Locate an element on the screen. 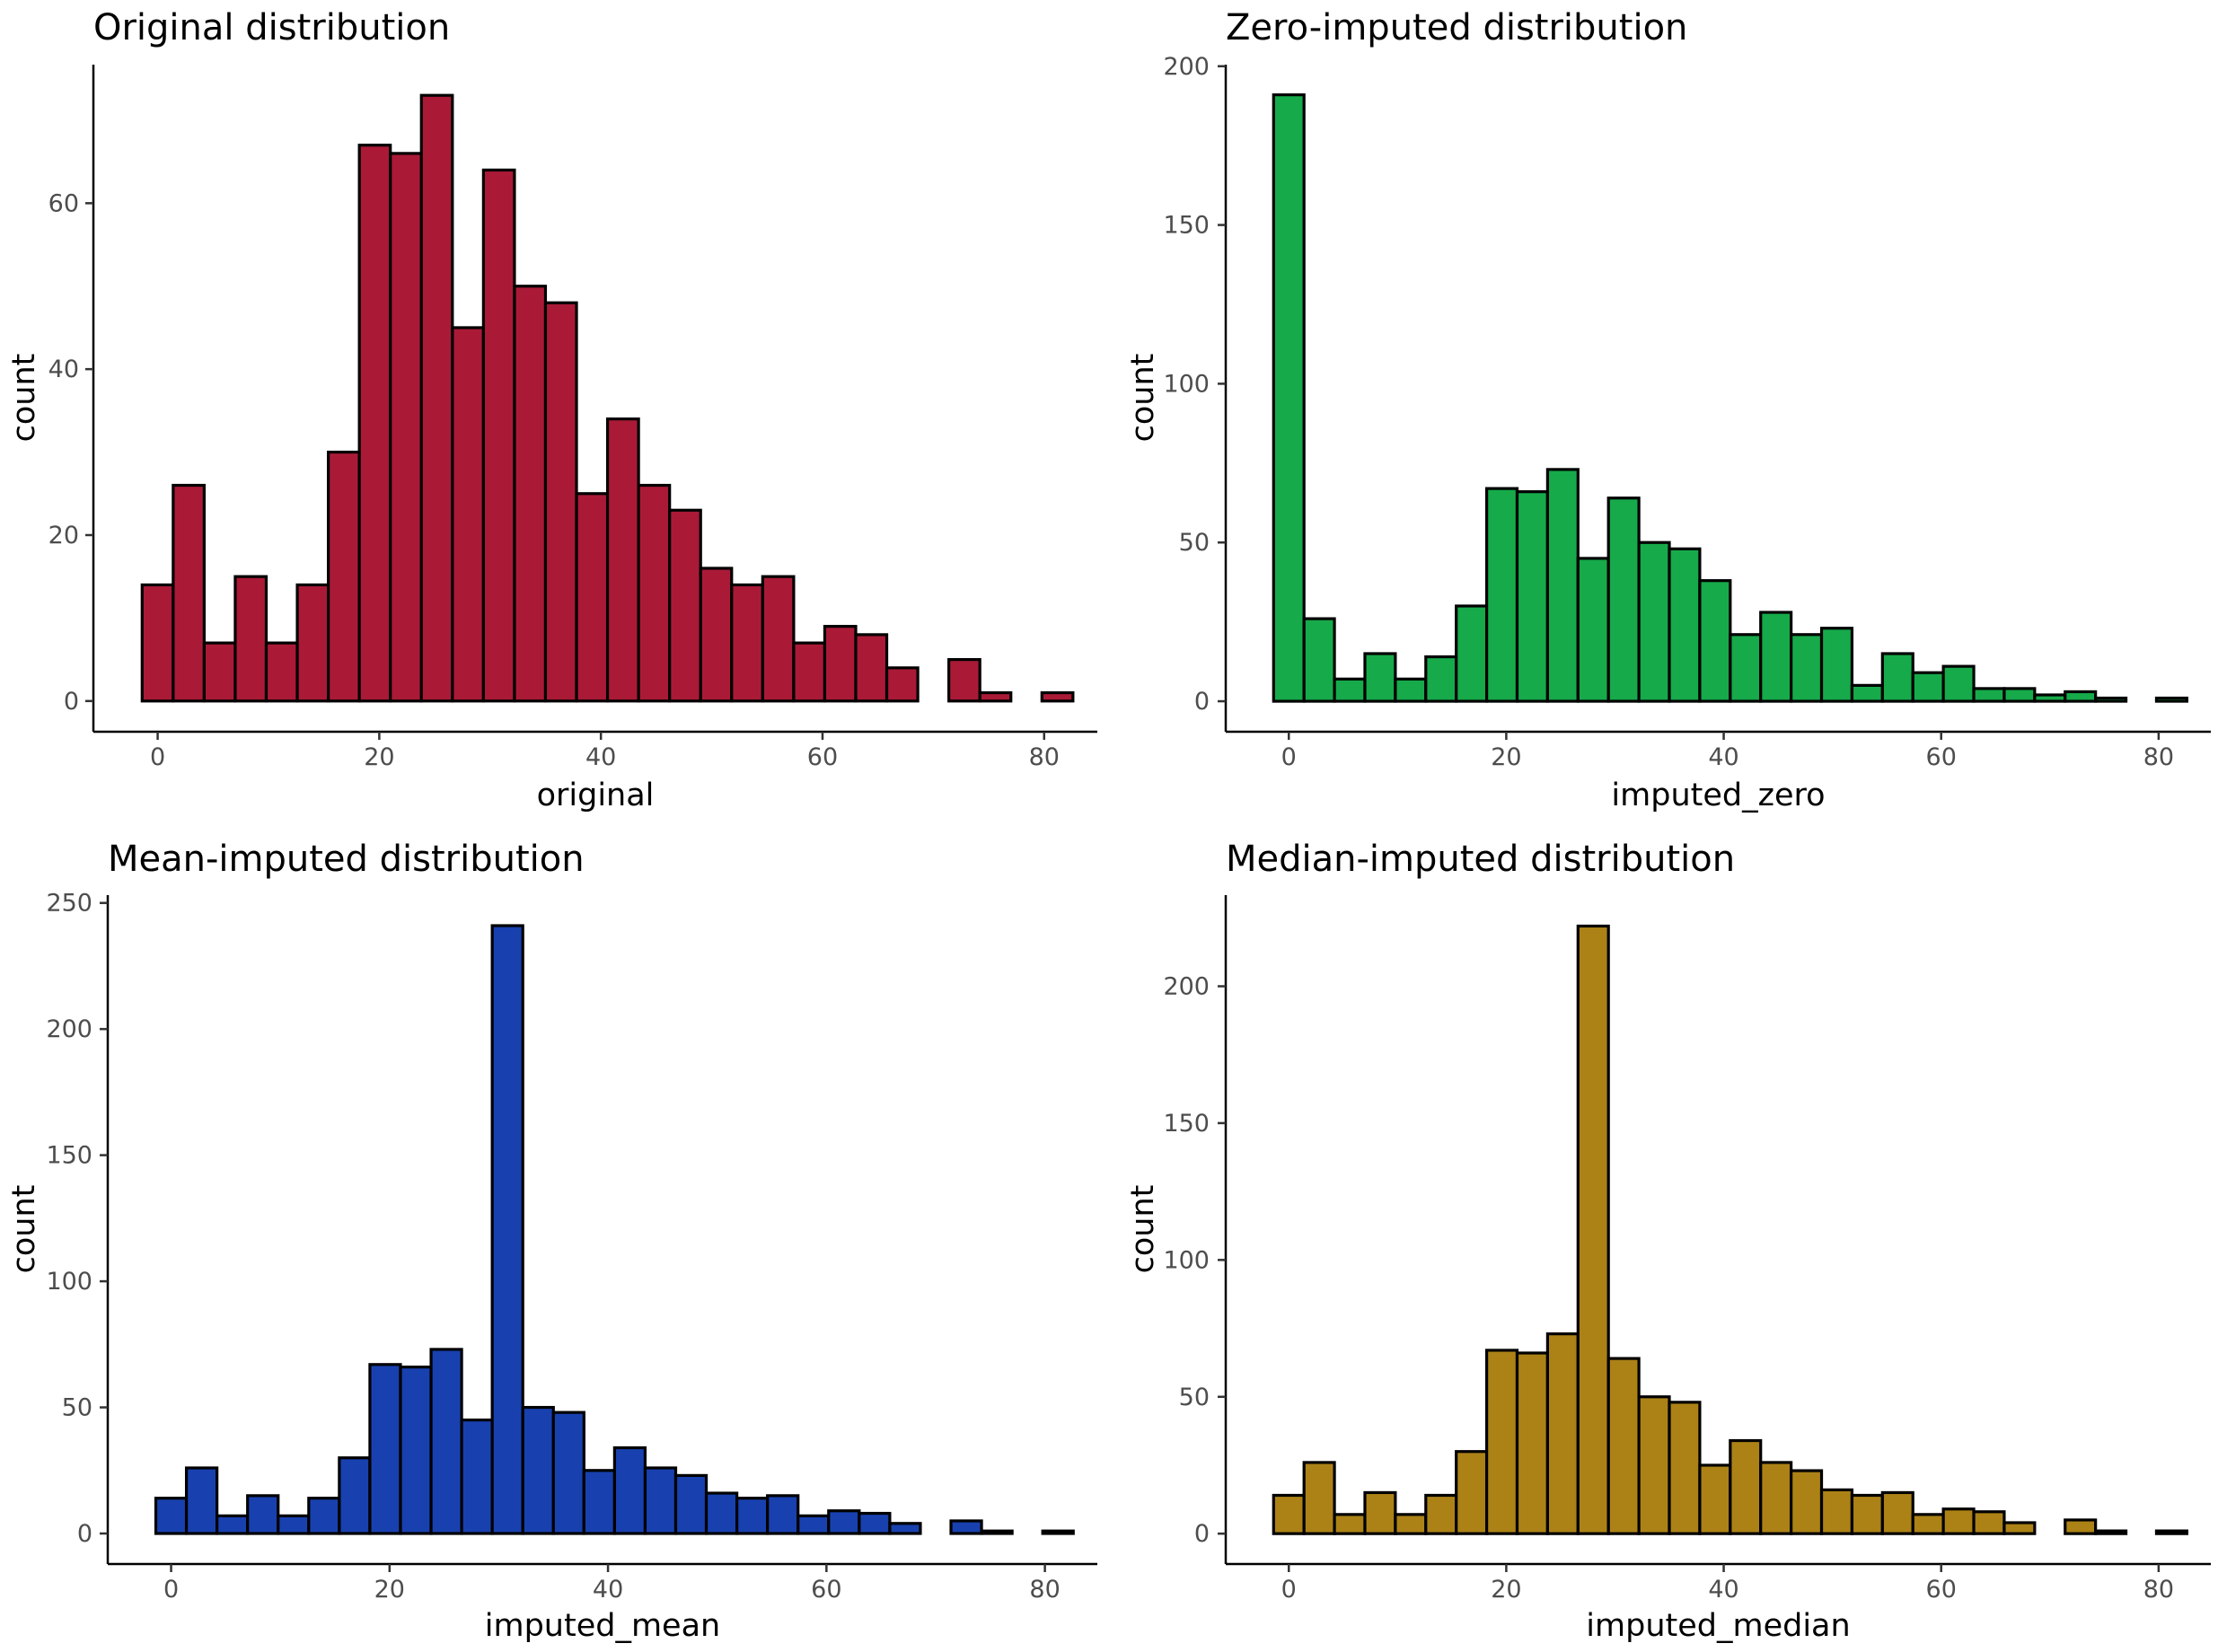 Image resolution: width=2218 pixels, height=1652 pixels. x-tick-label: 80 is located at coordinates (1044, 1590).